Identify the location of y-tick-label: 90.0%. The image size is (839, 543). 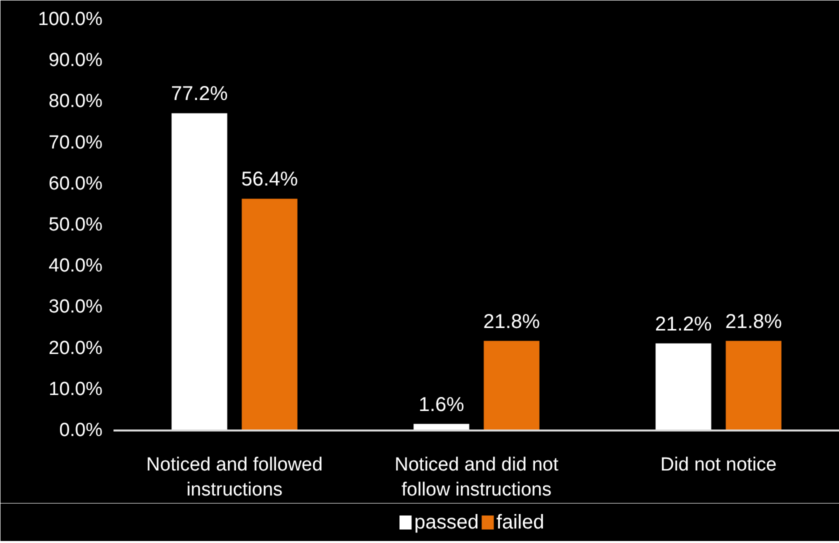
(75, 61).